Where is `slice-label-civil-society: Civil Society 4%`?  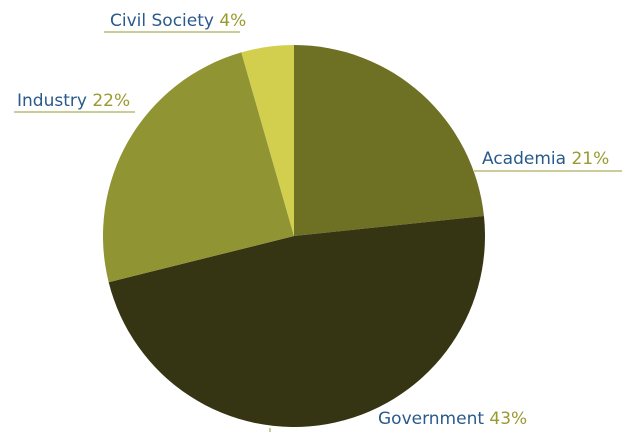
slice-label-civil-society: Civil Society 4% is located at coordinates (178, 21).